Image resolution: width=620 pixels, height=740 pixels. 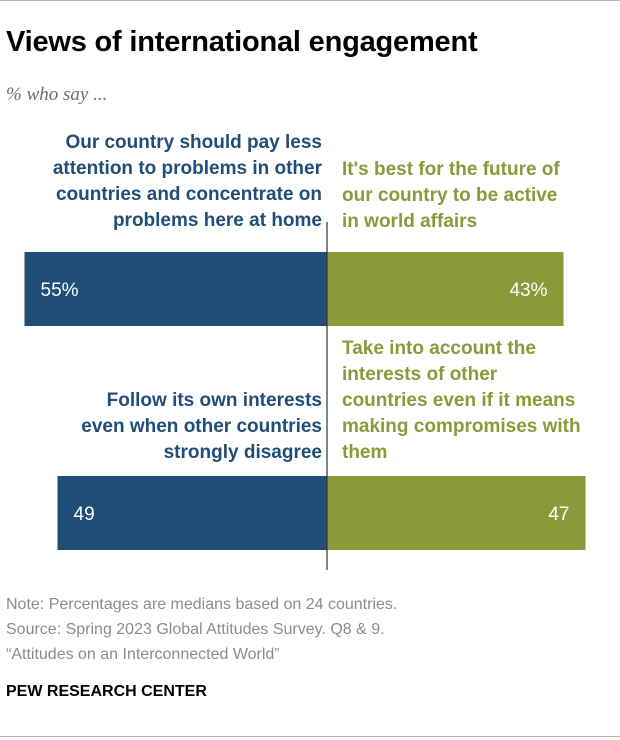 I want to click on top-rule, so click(x=310, y=0).